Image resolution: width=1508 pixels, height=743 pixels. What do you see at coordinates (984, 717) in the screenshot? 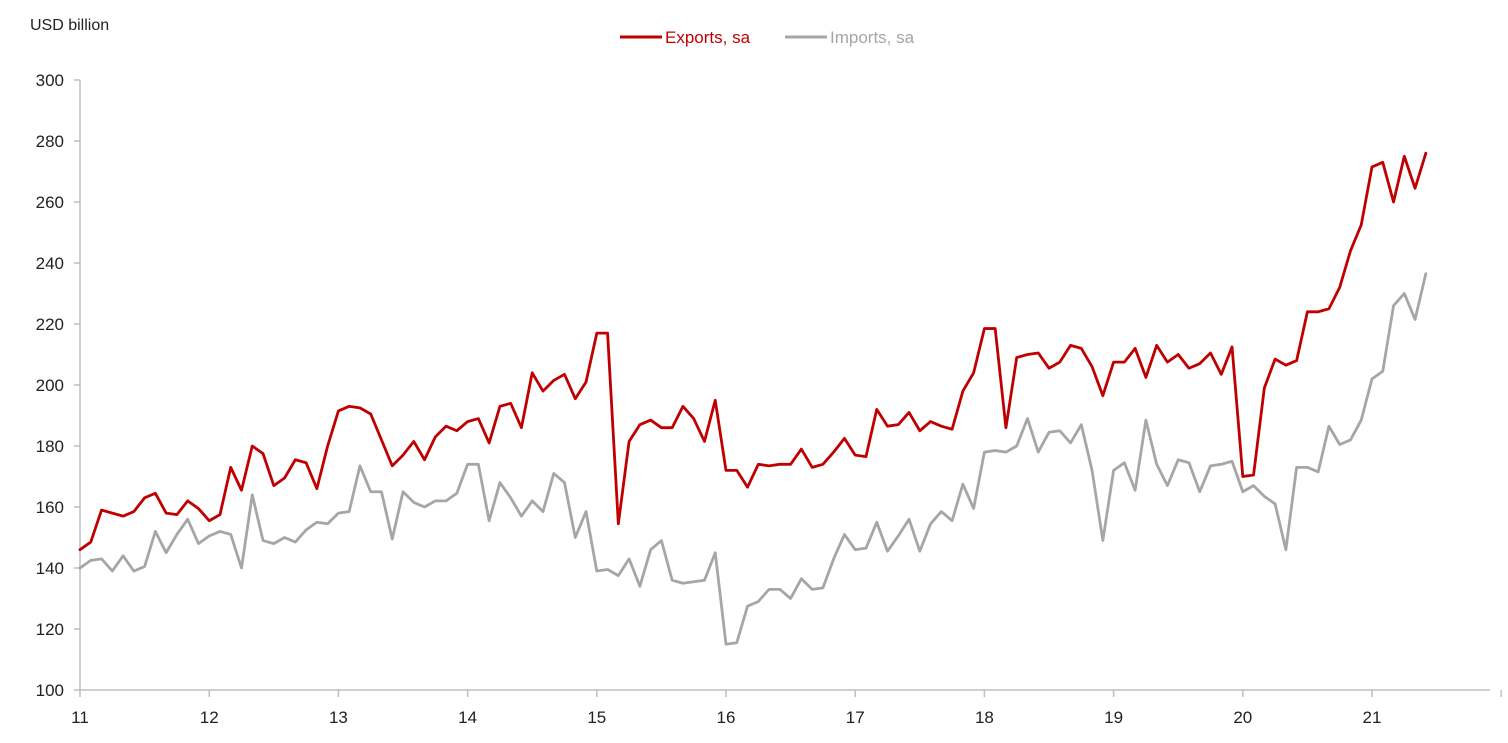
I see `x-tick-label: 18` at bounding box center [984, 717].